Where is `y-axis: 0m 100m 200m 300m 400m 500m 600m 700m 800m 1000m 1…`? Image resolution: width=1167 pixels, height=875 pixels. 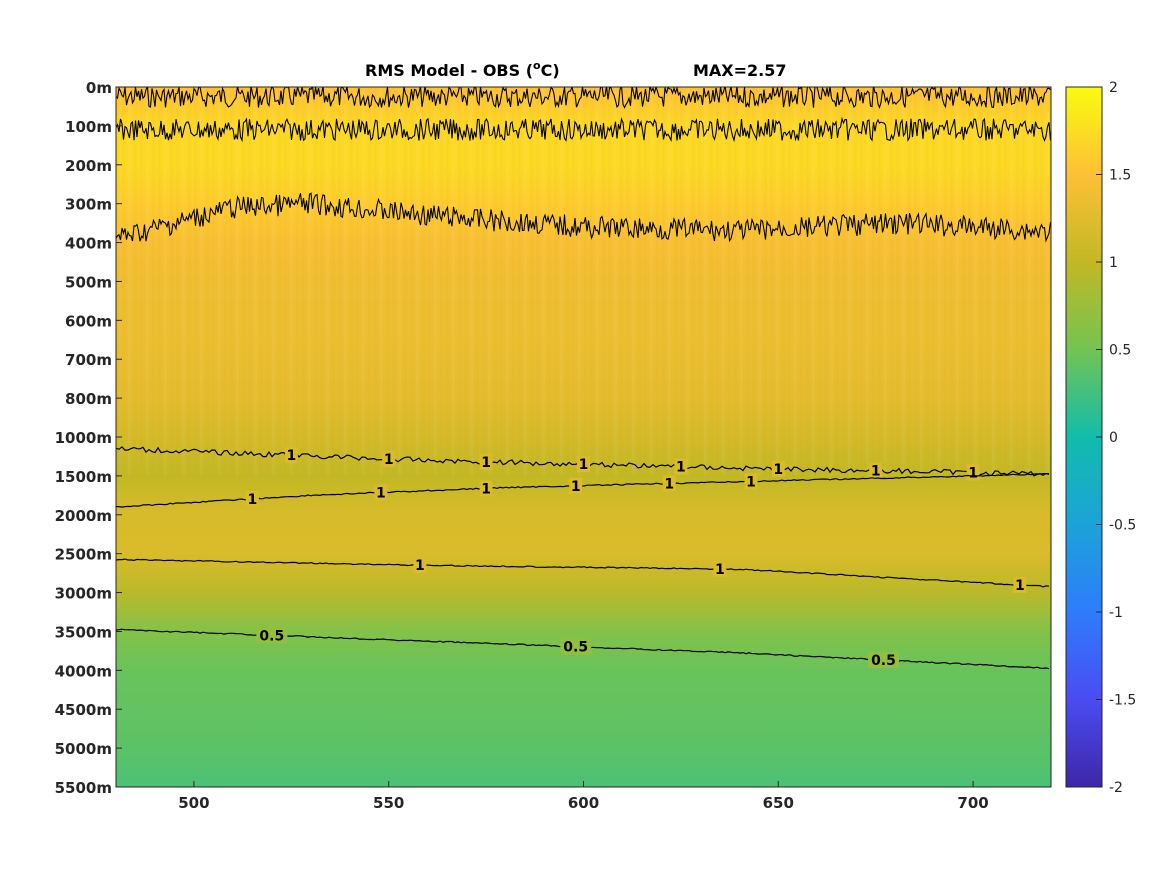
y-axis: 0m 100m 200m 300m 400m 500m 600m 700m 800m 1000m 1… is located at coordinates (88, 438).